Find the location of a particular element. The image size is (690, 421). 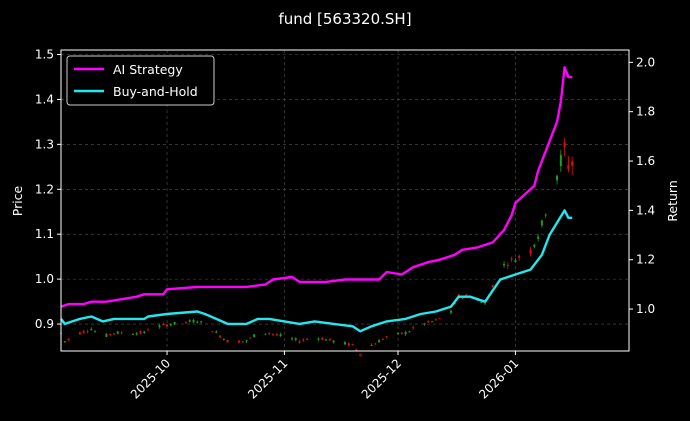

y-right-tick-label: 1.0 is located at coordinates (645, 309).